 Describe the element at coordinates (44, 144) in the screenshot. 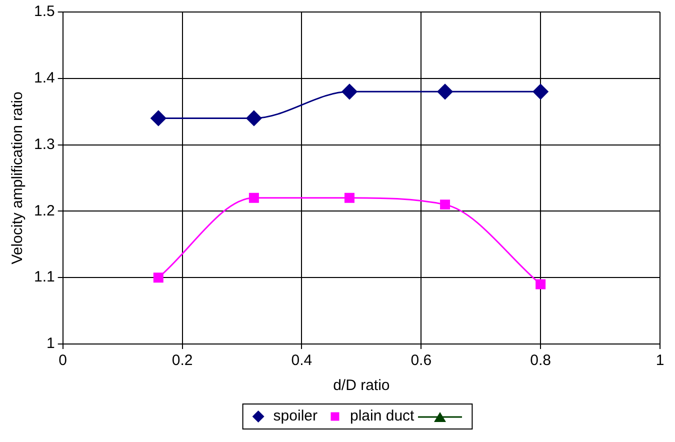

I see `y-tick-label: 1.3` at that location.